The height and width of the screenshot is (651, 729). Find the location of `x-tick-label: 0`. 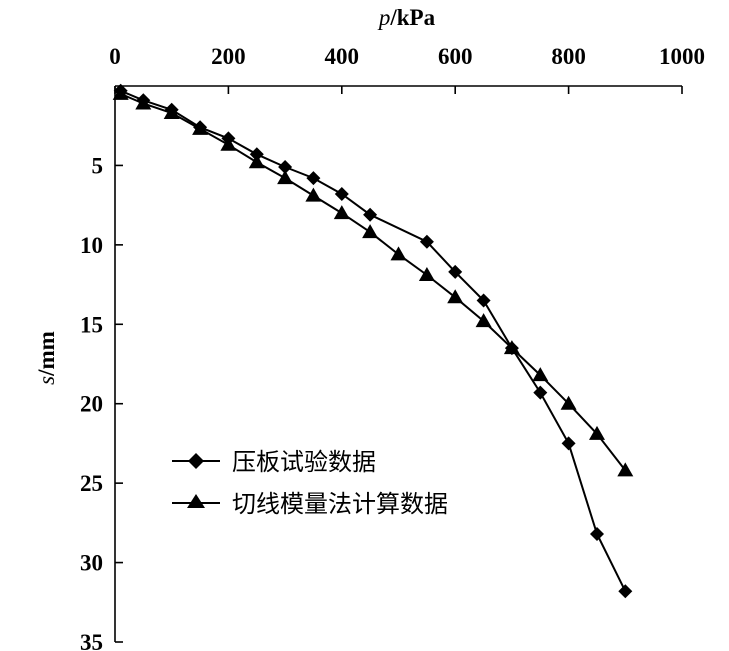

x-tick-label: 0 is located at coordinates (115, 56).